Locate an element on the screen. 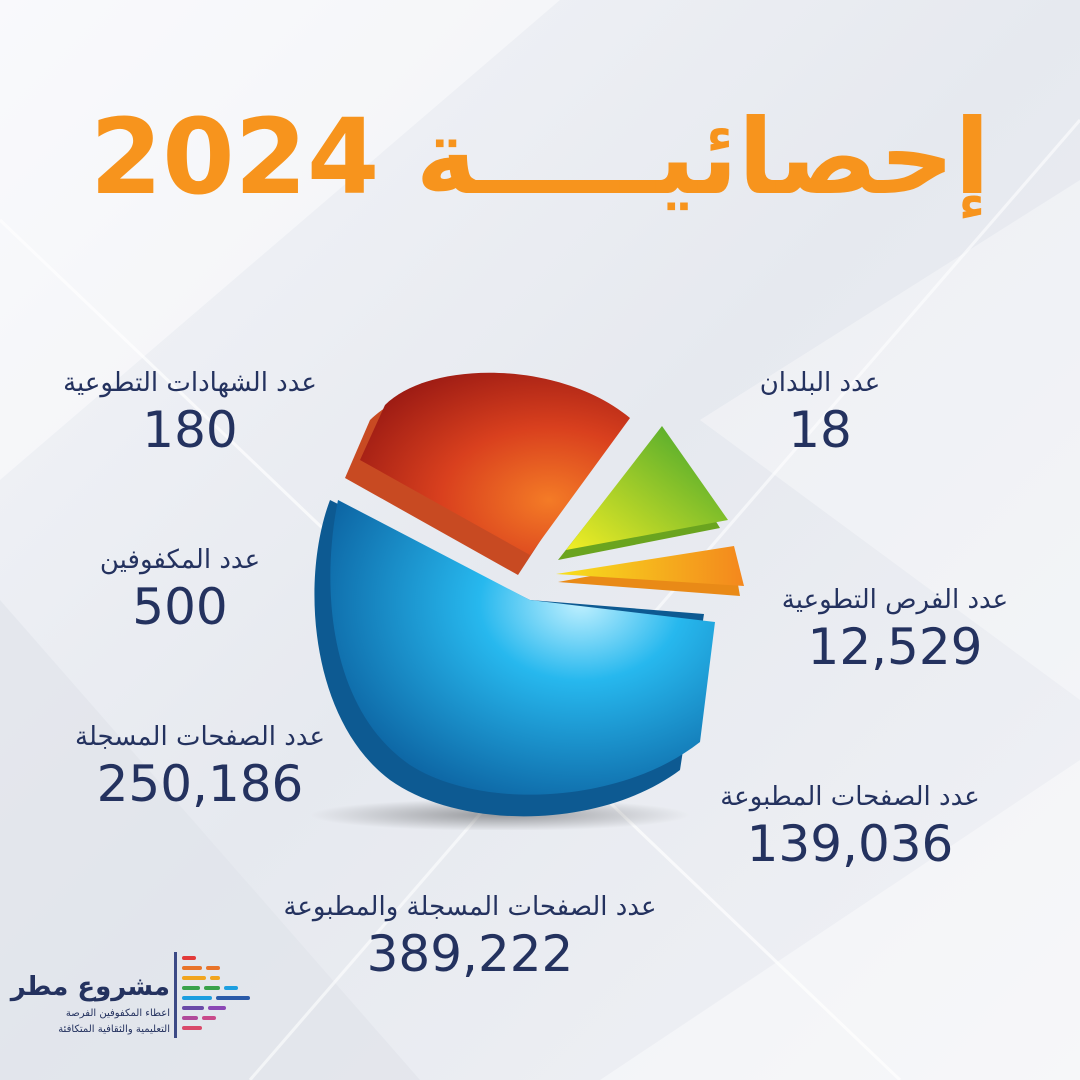  pie-slice-blue is located at coordinates (522, 647).